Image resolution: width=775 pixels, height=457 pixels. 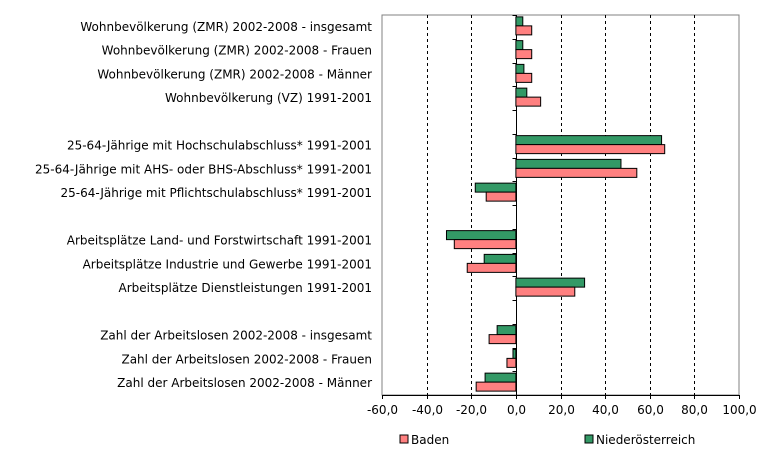 What do you see at coordinates (404, 439) in the screenshot?
I see `legend-swatch-baden` at bounding box center [404, 439].